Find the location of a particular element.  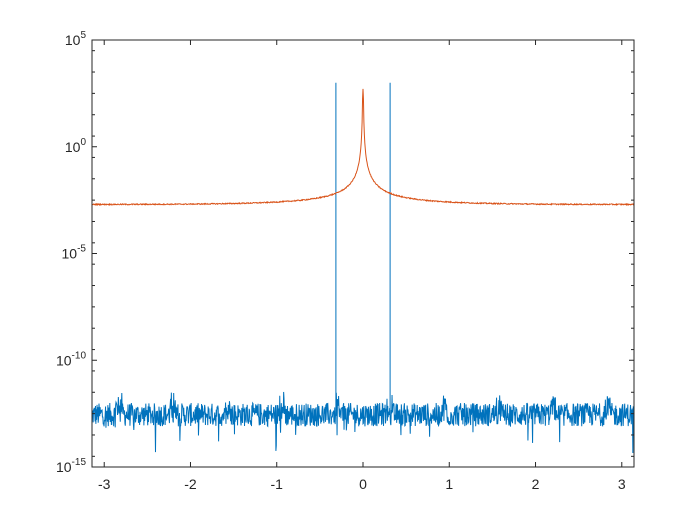

series-1-line is located at coordinates (363, 422).